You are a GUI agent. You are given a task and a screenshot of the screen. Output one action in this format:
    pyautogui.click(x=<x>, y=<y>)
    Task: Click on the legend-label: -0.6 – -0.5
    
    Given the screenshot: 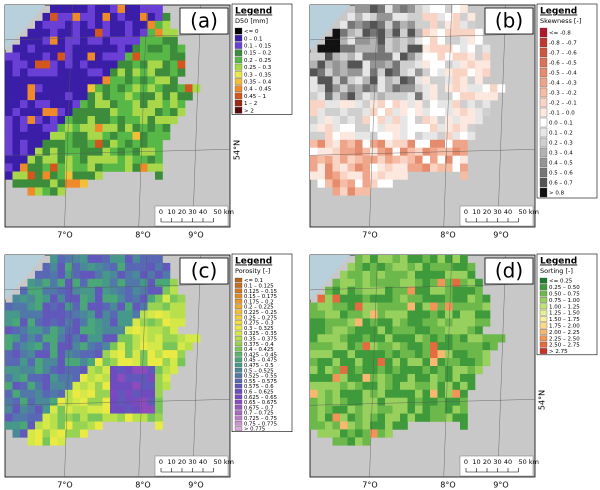 What is the action you would take?
    pyautogui.click(x=563, y=64)
    